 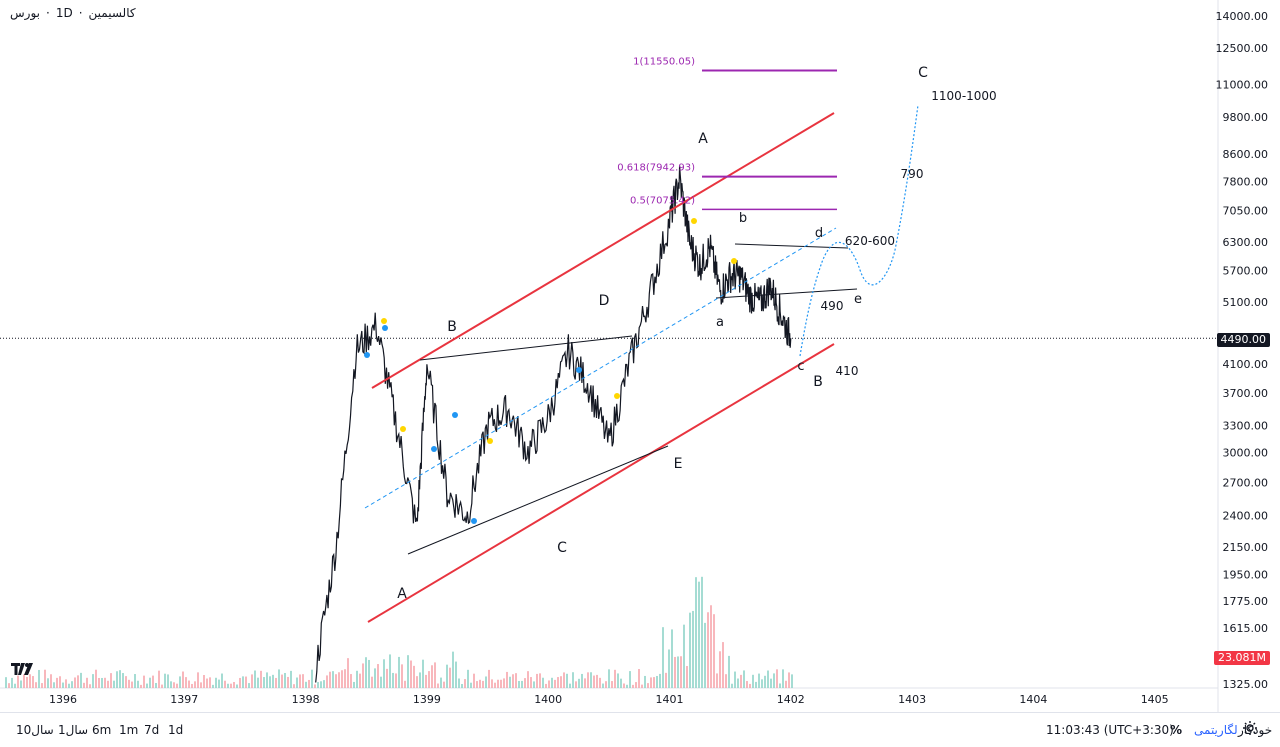 What do you see at coordinates (1176, 730) in the screenshot?
I see `percent-toggle: %` at bounding box center [1176, 730].